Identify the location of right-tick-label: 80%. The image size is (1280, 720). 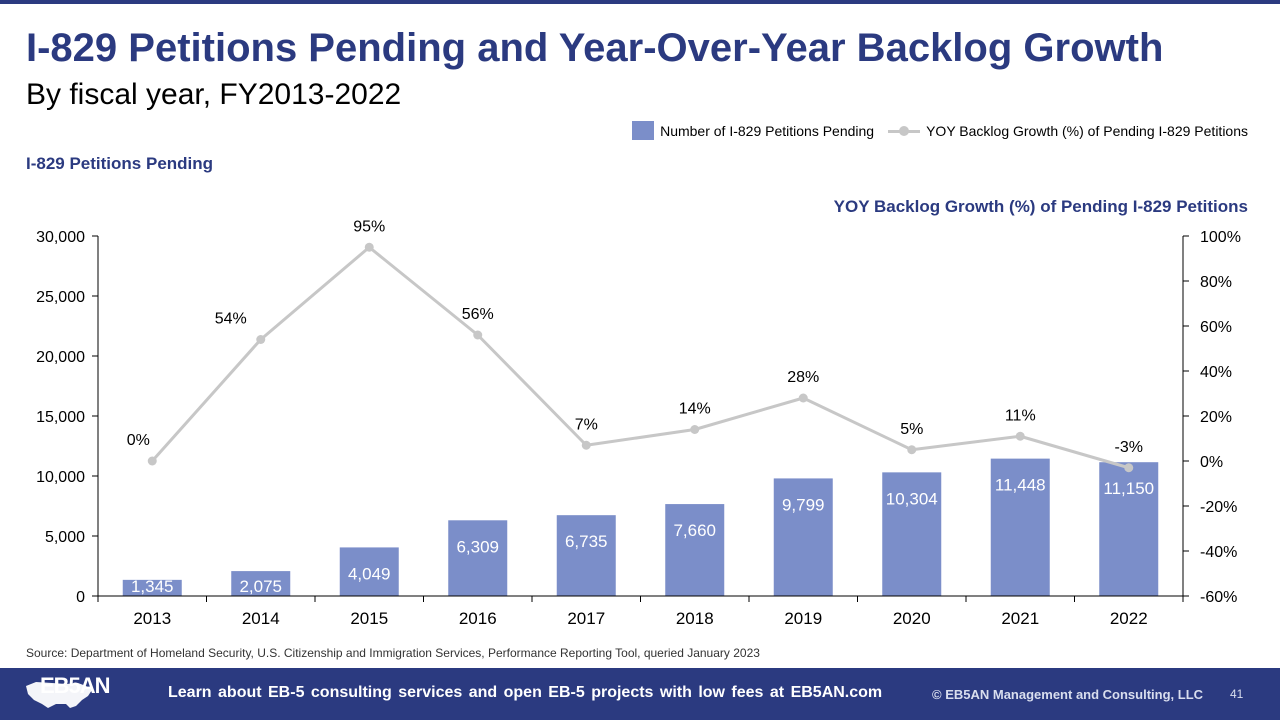
(1216, 282).